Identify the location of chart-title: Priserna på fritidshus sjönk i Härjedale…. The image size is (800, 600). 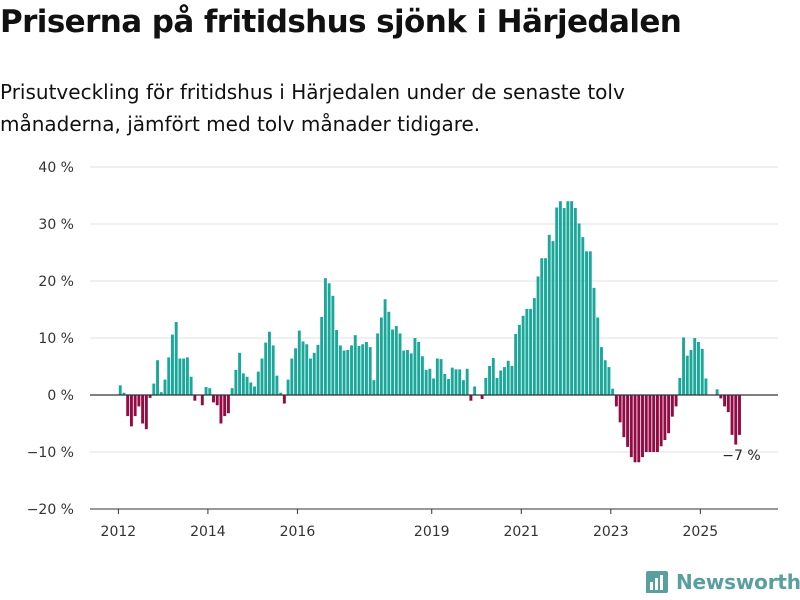
(341, 22).